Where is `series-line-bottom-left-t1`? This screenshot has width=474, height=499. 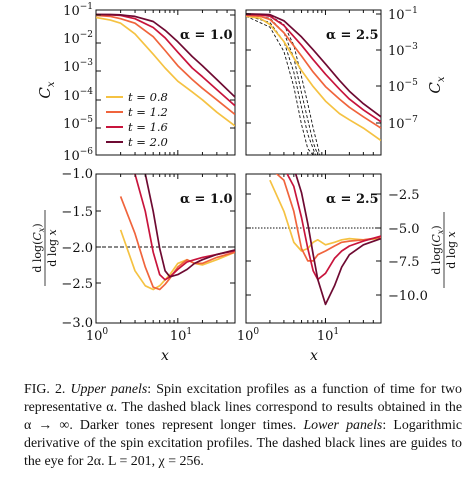 series-line-bottom-left-t1 is located at coordinates (177, 260).